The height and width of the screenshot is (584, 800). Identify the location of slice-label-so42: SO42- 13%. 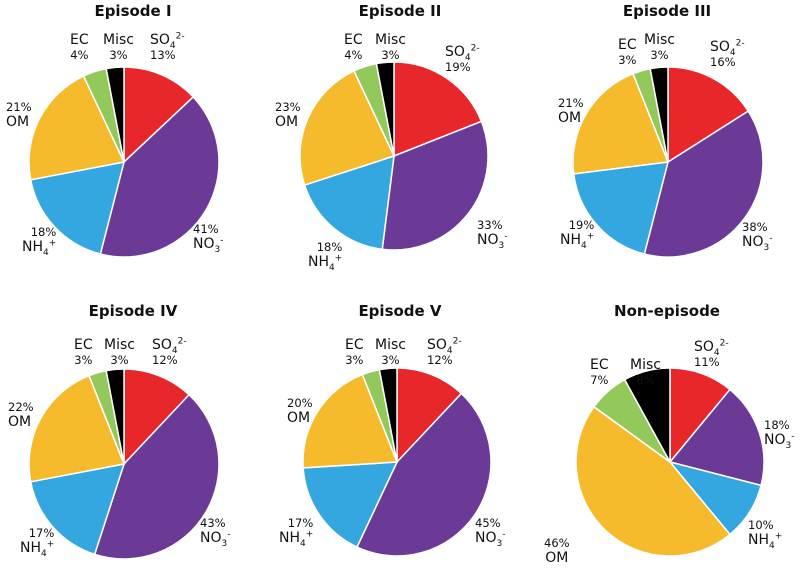
(167, 47).